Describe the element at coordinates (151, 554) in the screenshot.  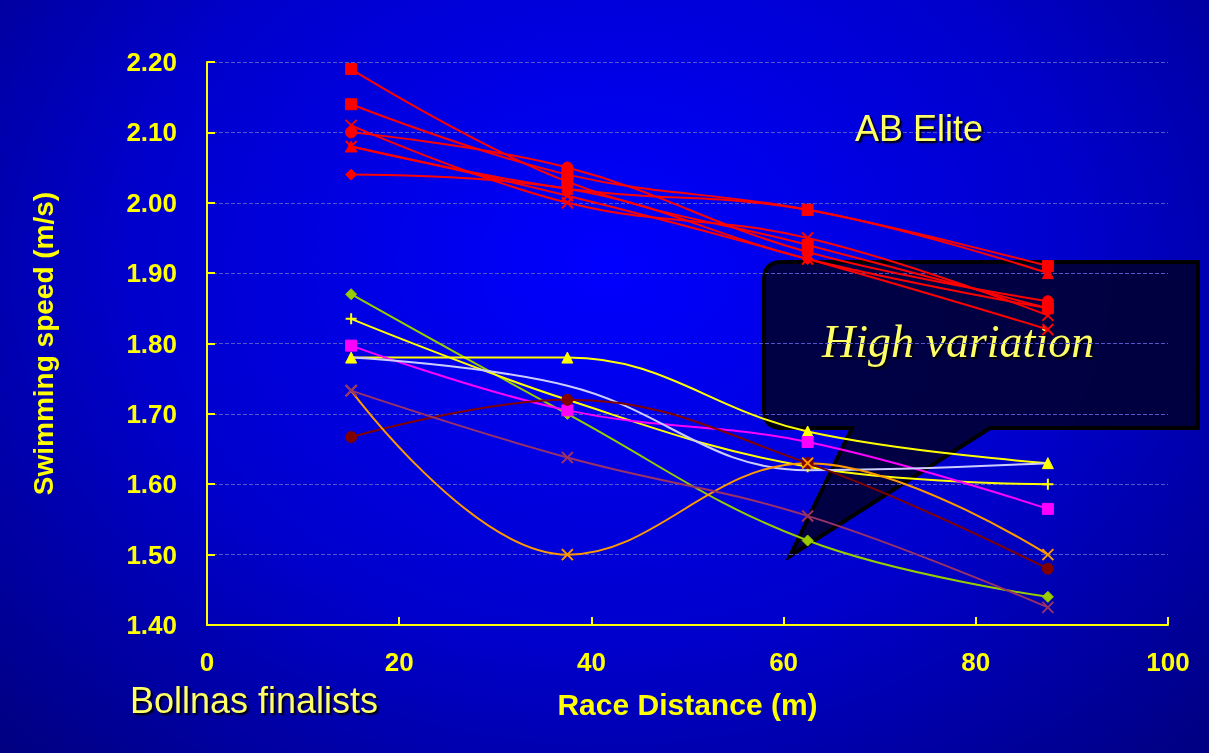
I see `y-tick-label: 1.50` at that location.